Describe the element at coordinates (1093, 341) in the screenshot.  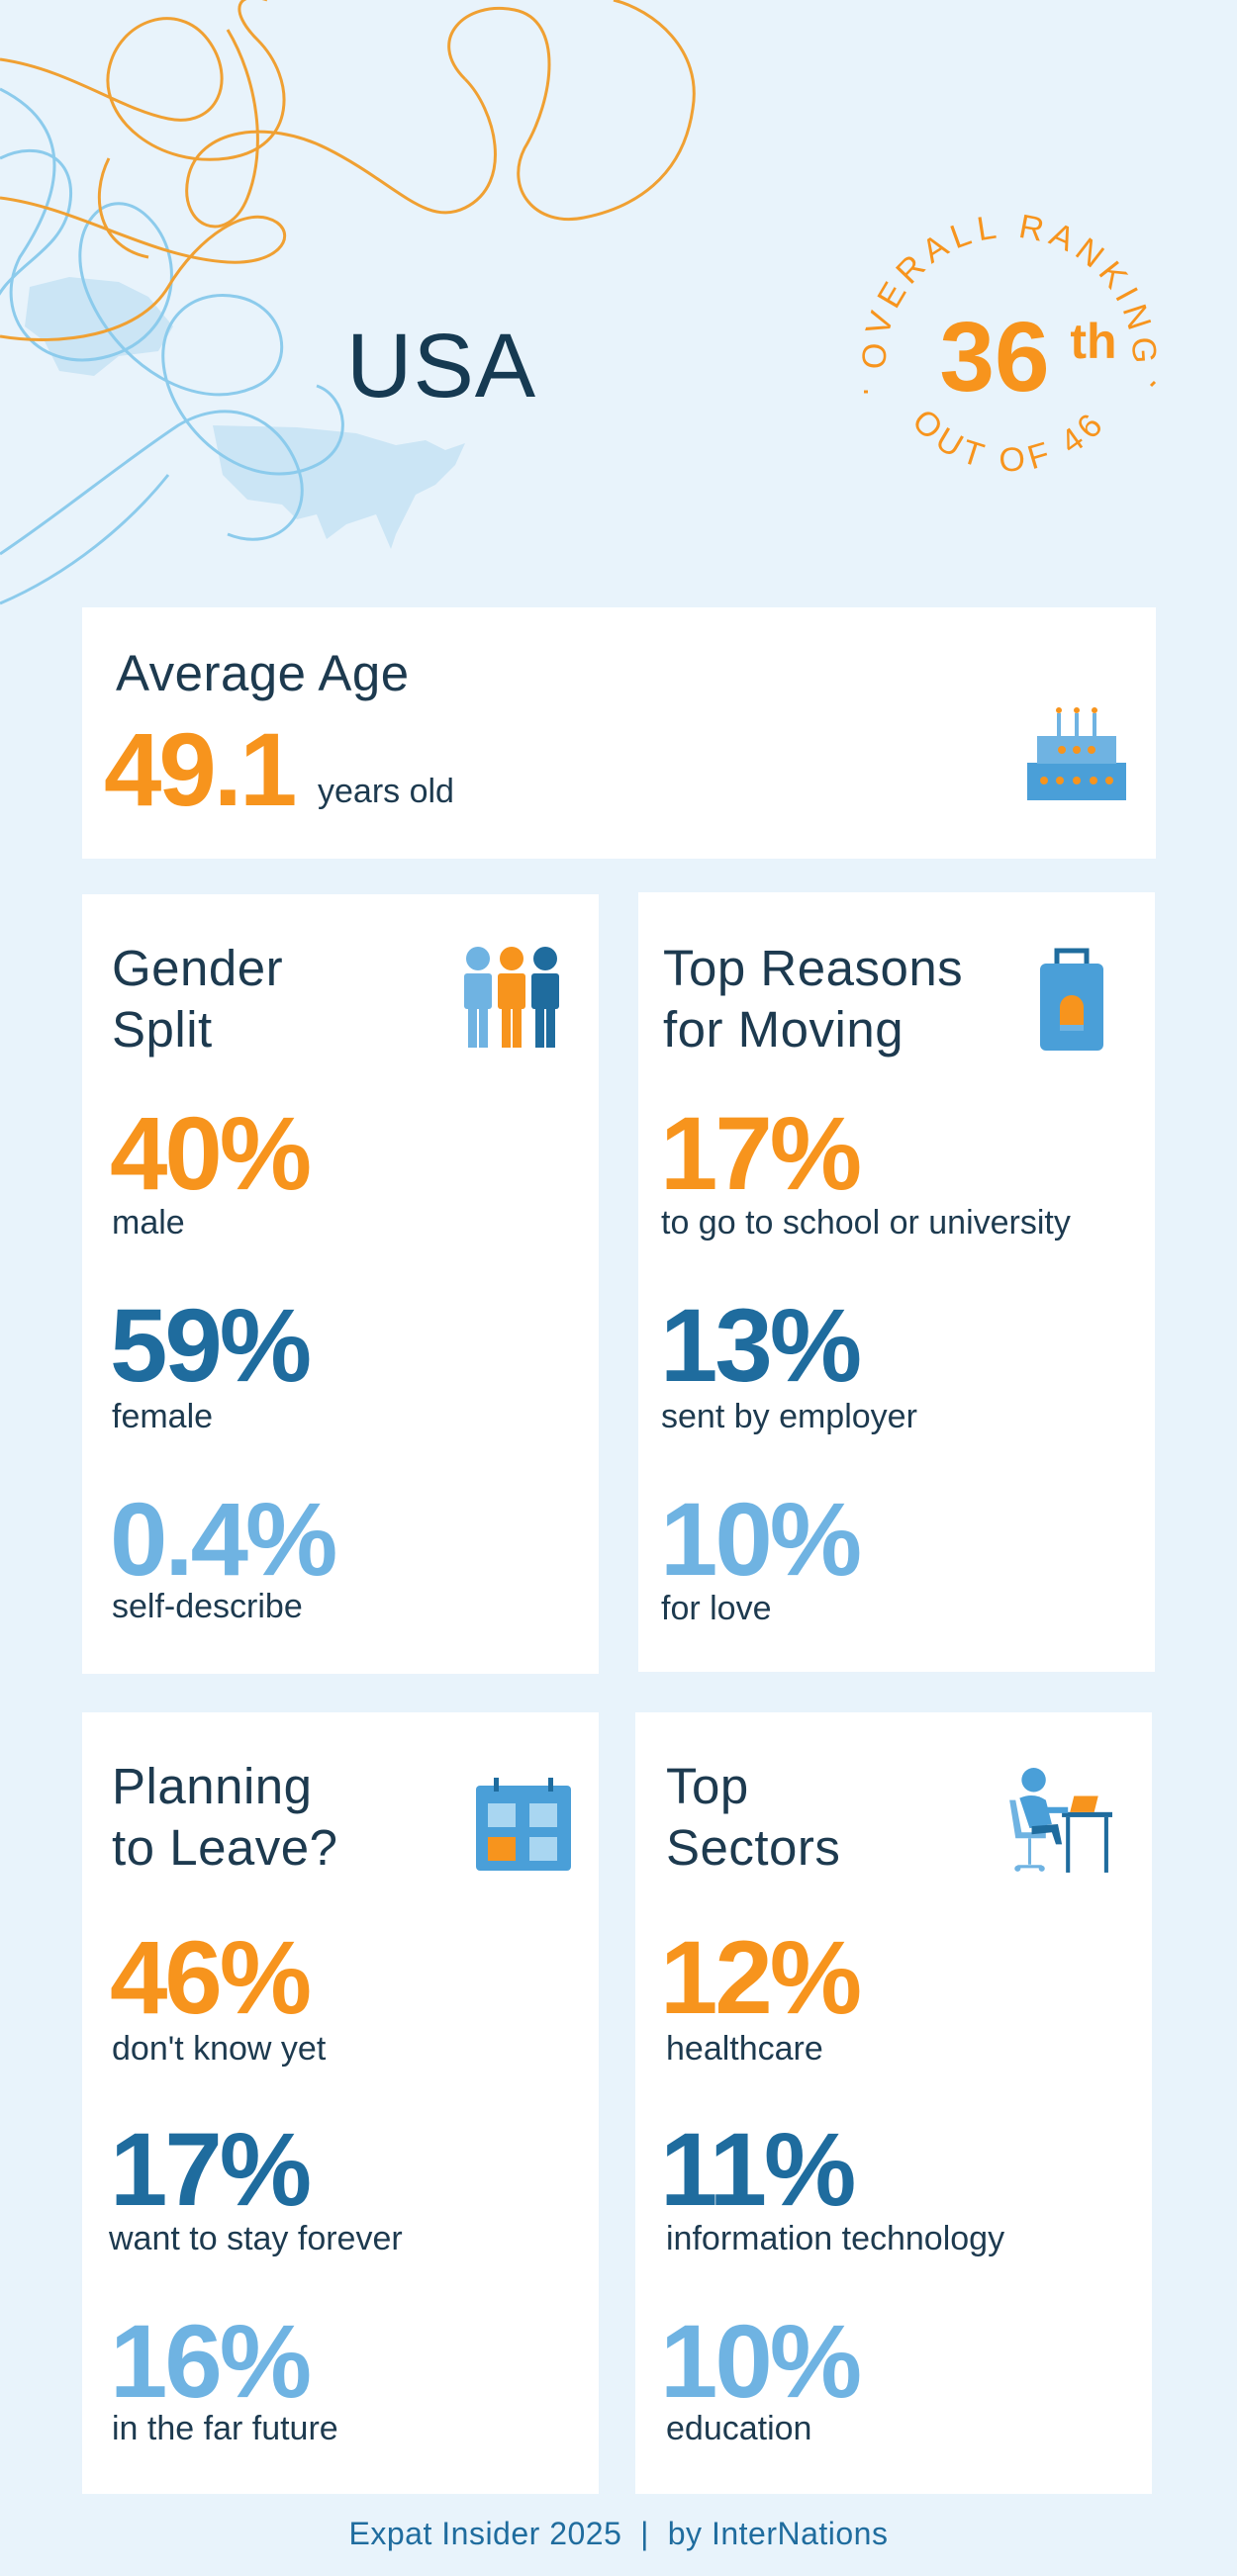
I see `rank-suffix: th` at that location.